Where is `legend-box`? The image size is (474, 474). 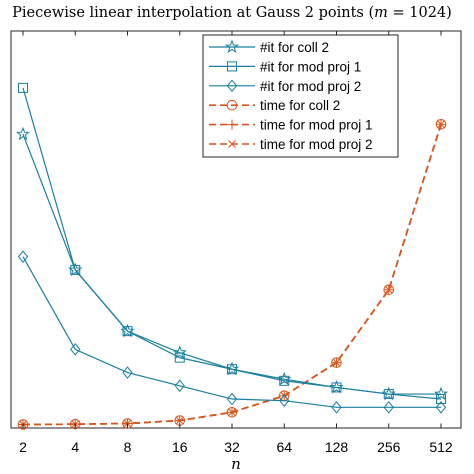 legend-box is located at coordinates (300, 96).